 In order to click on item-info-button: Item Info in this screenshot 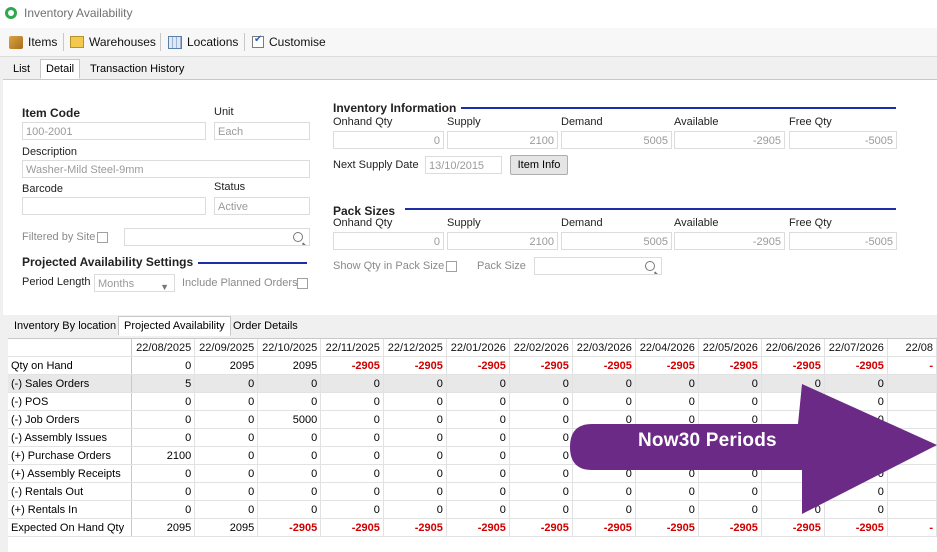, I will do `click(539, 165)`.